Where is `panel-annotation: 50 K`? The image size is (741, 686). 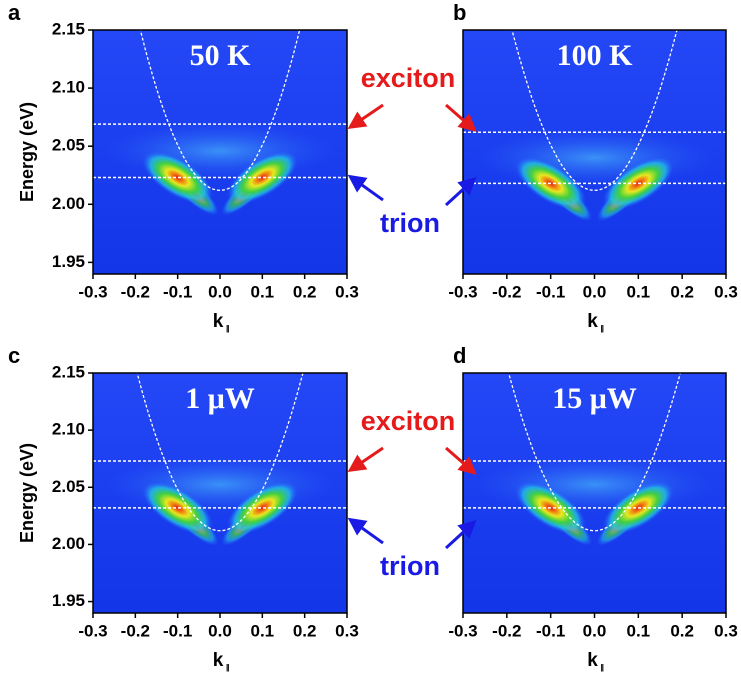 panel-annotation: 50 K is located at coordinates (221, 55).